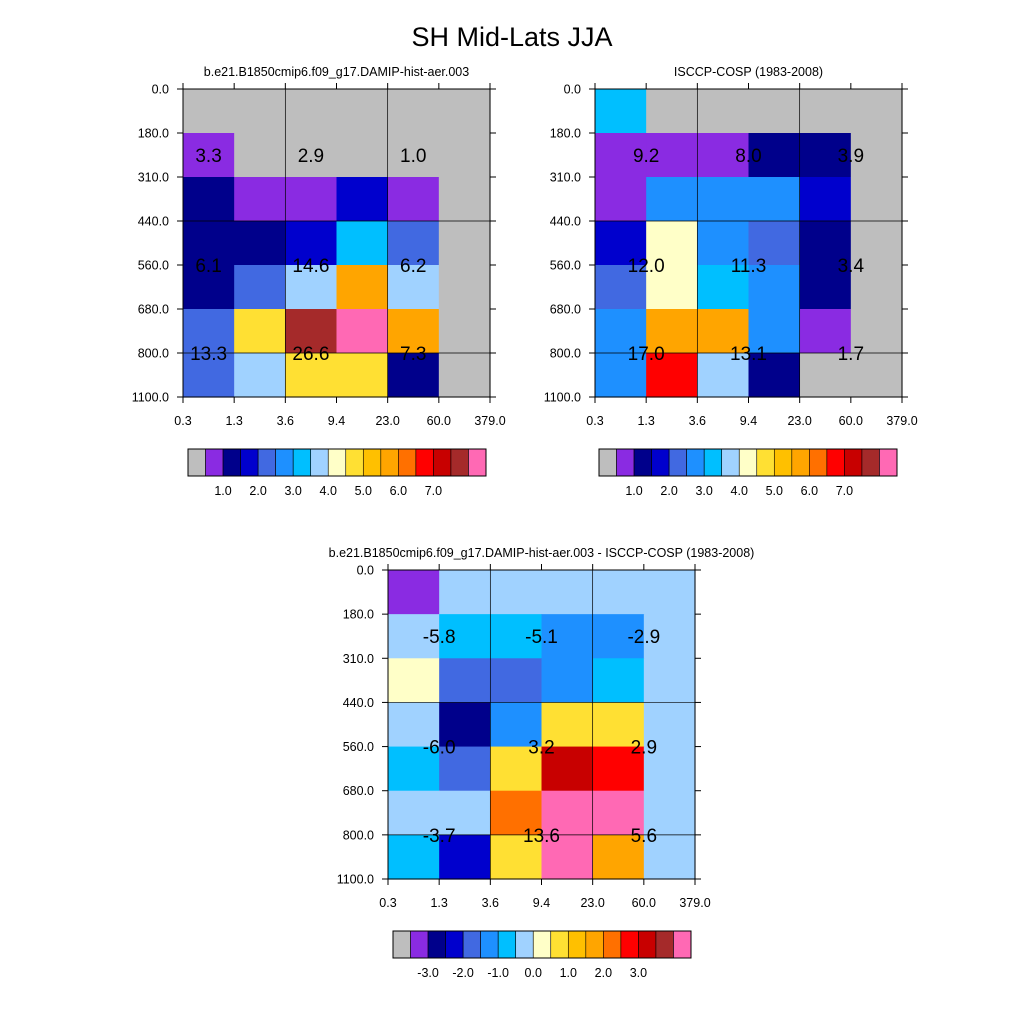 The image size is (1024, 1024). Describe the element at coordinates (363, 491) in the screenshot. I see `colorbar-label: 5.0` at that location.